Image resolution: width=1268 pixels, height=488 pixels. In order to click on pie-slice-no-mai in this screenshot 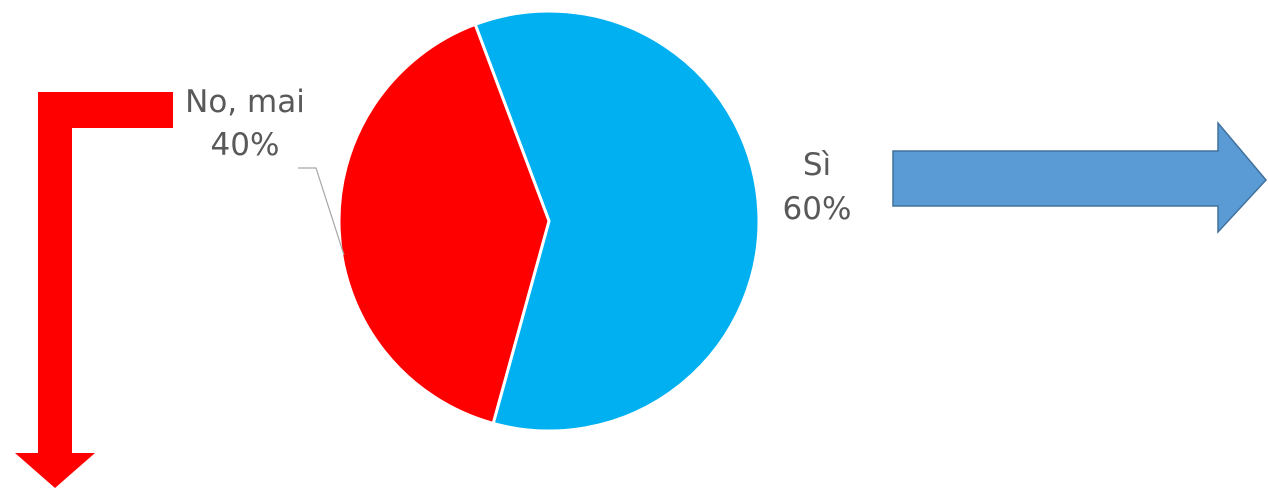, I will do `click(444, 223)`.